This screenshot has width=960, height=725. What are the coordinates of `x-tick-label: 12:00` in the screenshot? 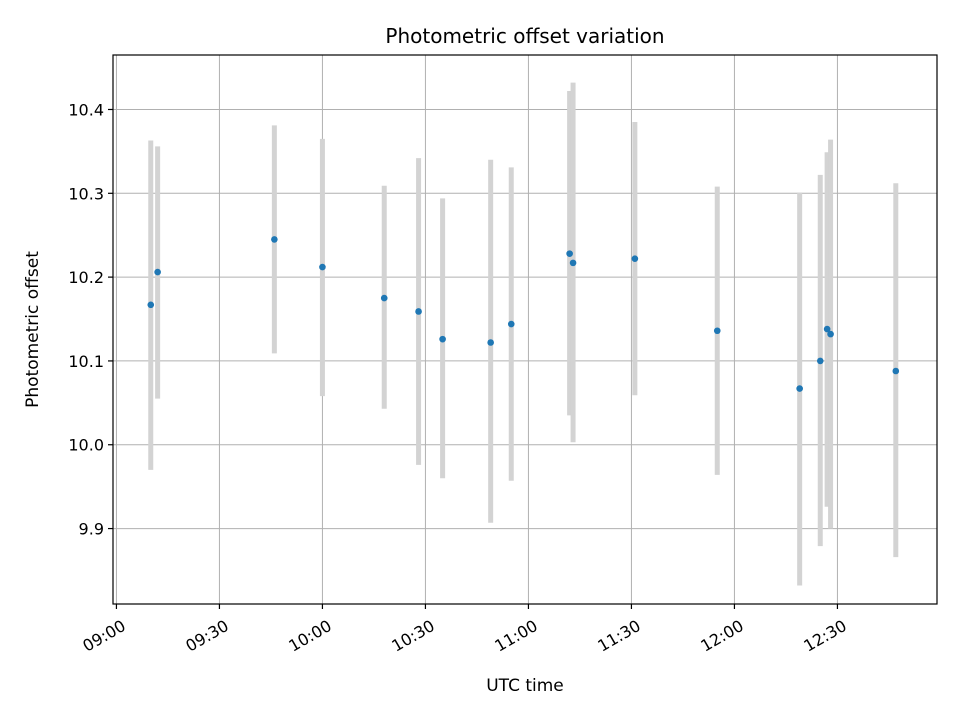 It's located at (721, 636).